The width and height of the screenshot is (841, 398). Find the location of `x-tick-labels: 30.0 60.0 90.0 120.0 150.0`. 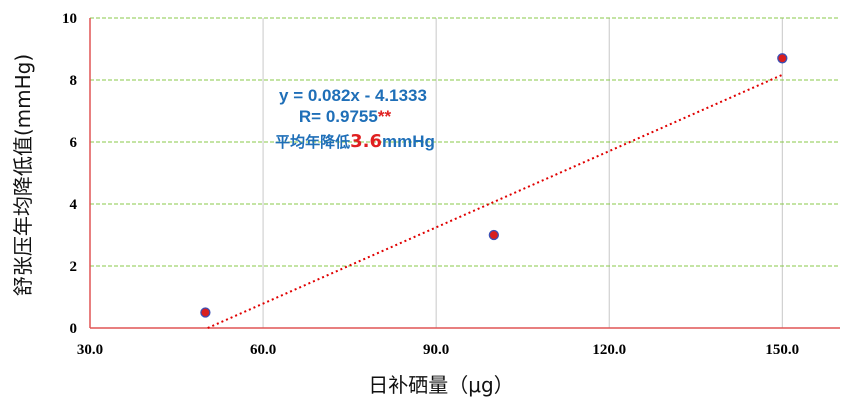

x-tick-labels: 30.0 60.0 90.0 120.0 150.0 is located at coordinates (438, 350).